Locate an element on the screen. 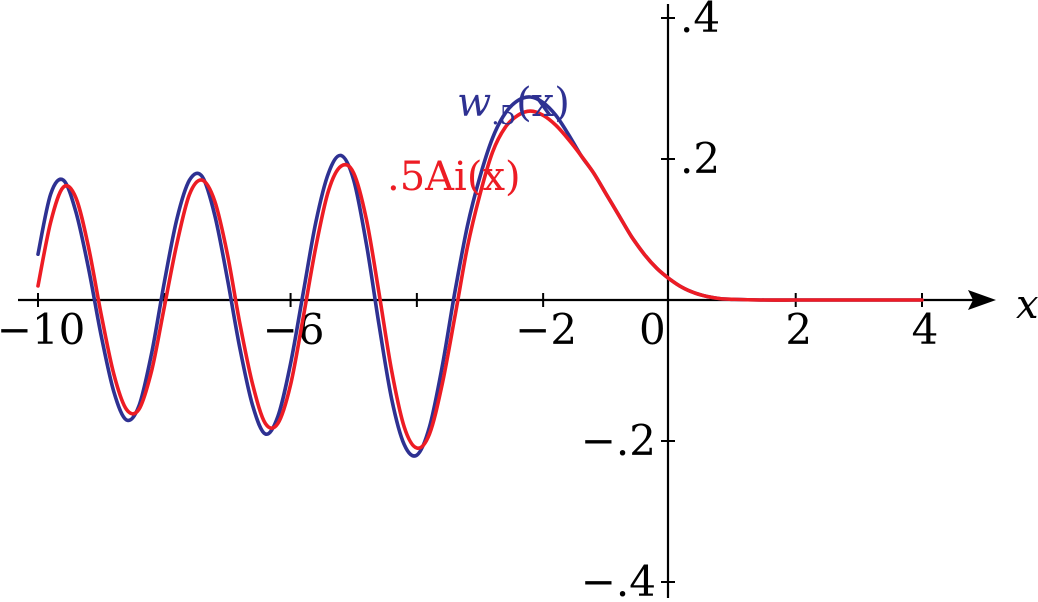 The image size is (1038, 602). series-label-ai-main: .5Ai is located at coordinates (427, 177).